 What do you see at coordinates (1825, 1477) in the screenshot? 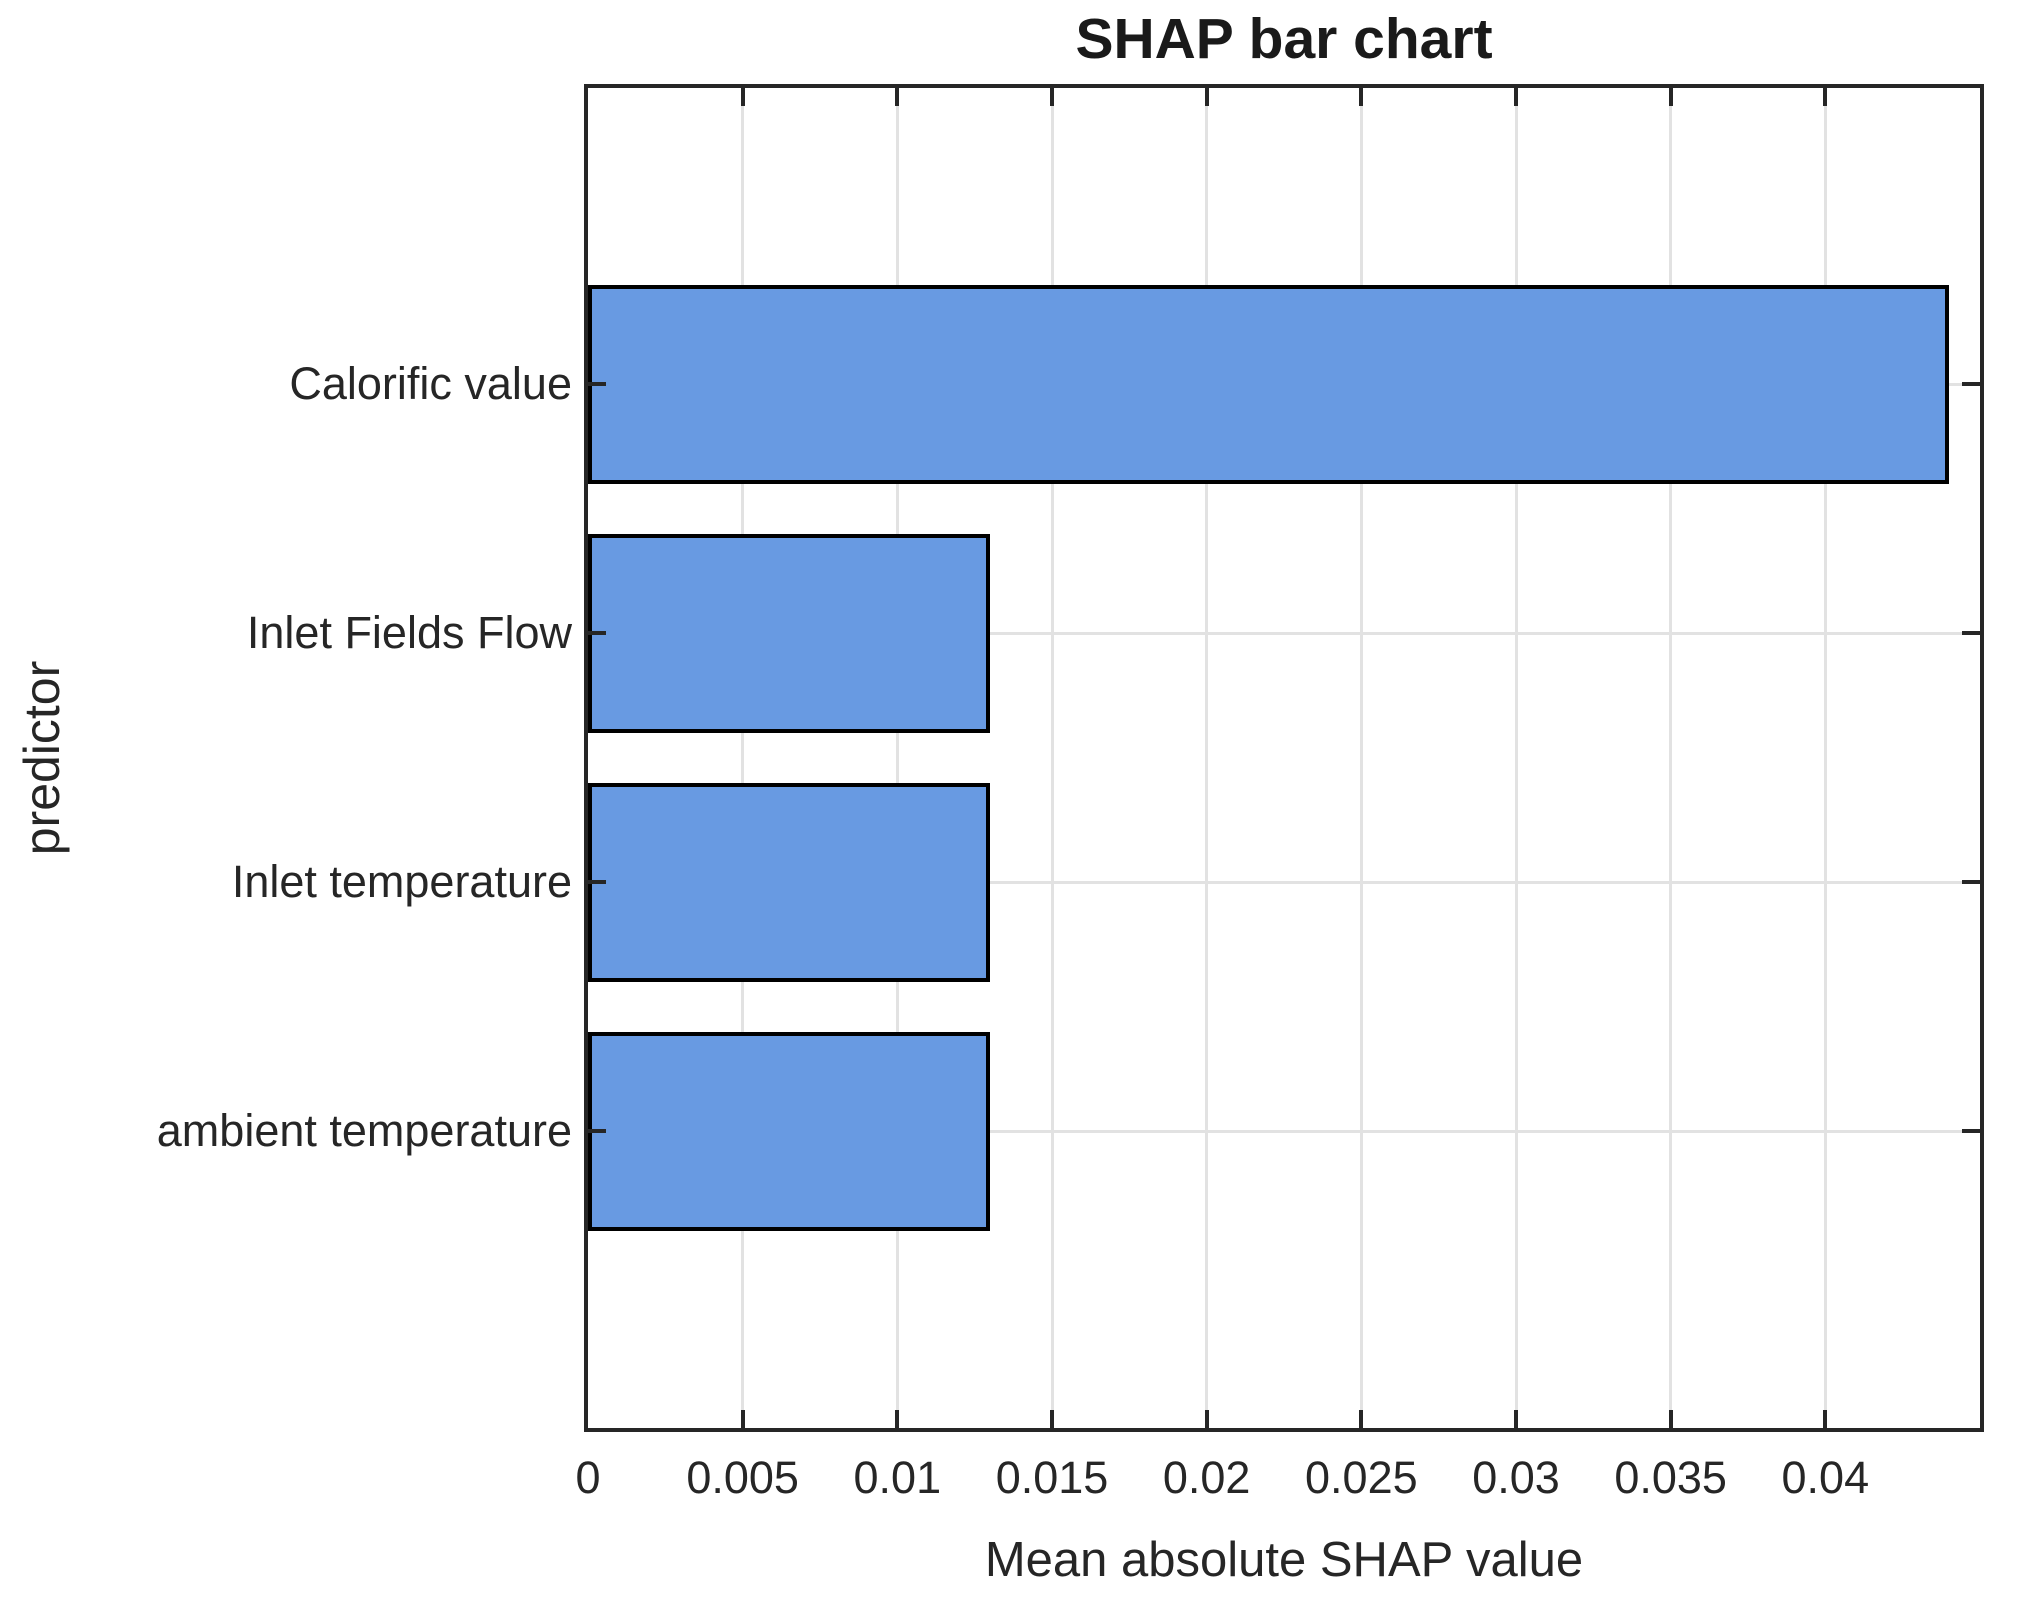
I see `x-tick-label: 0.04` at bounding box center [1825, 1477].